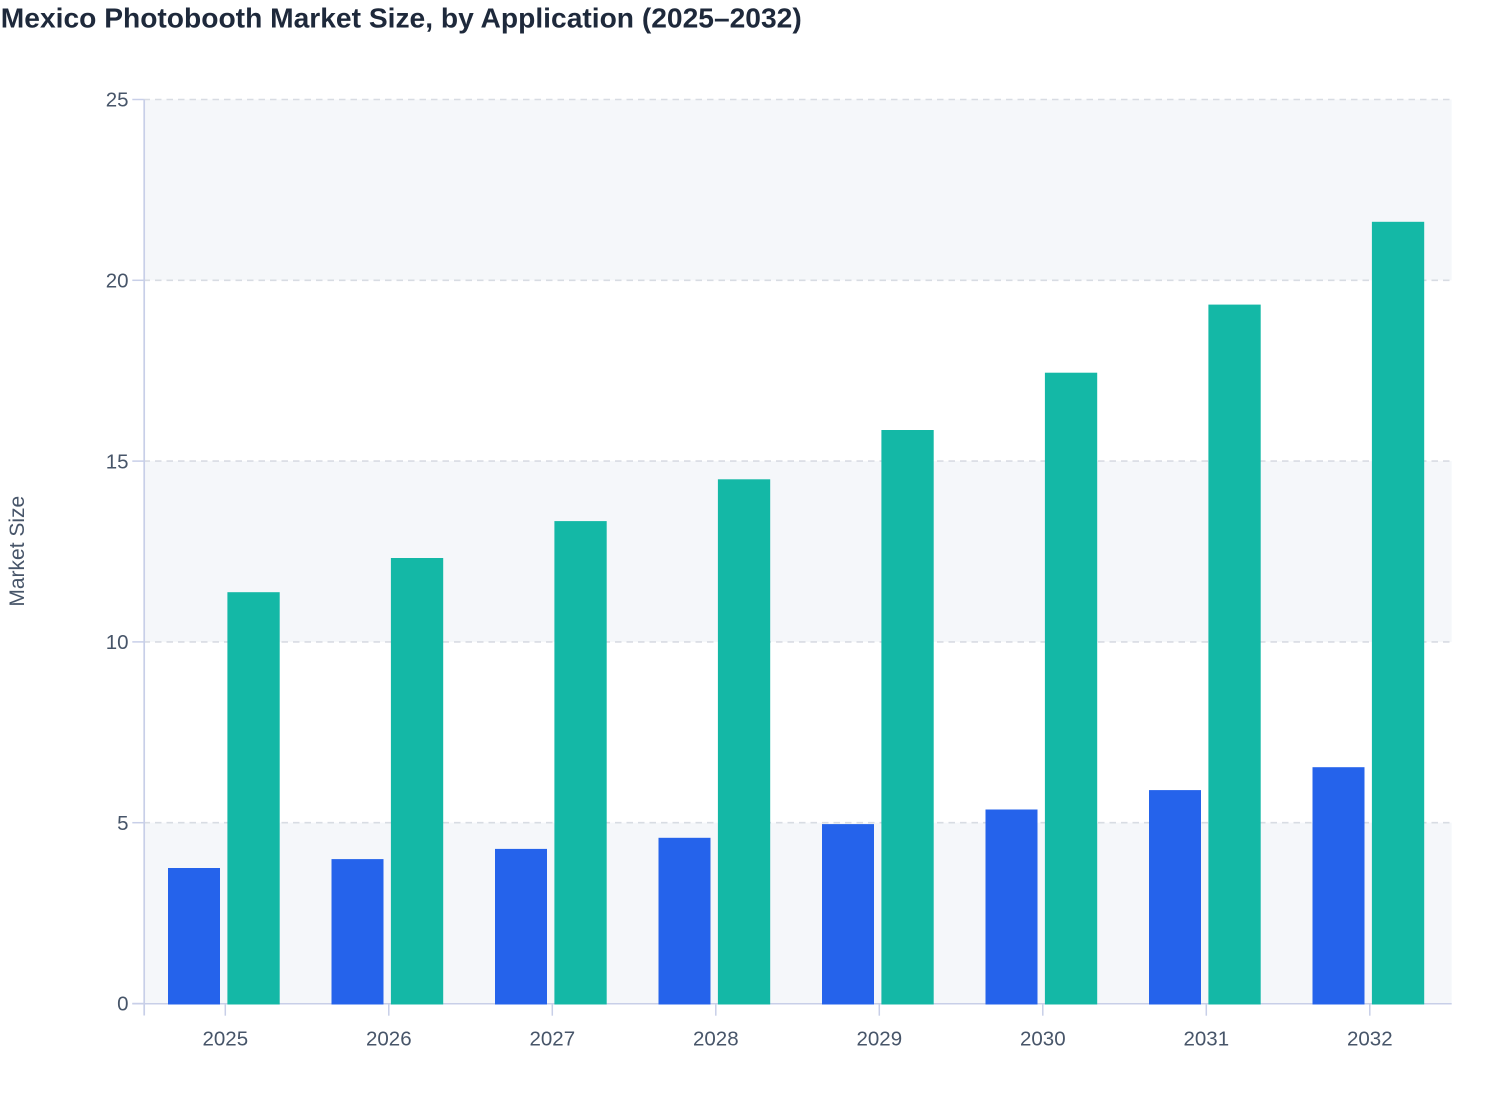  What do you see at coordinates (879, 1039) in the screenshot?
I see `svg-text: 2029` at bounding box center [879, 1039].